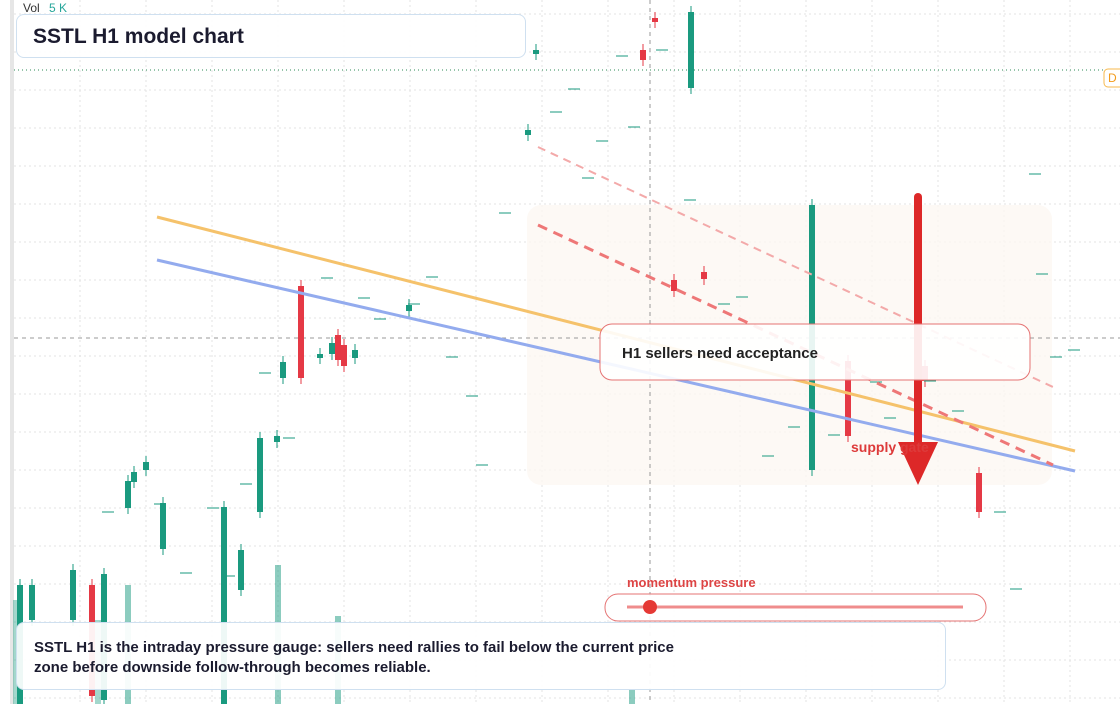 The width and height of the screenshot is (1120, 704). What do you see at coordinates (650, 607) in the screenshot?
I see `gauge-knob` at bounding box center [650, 607].